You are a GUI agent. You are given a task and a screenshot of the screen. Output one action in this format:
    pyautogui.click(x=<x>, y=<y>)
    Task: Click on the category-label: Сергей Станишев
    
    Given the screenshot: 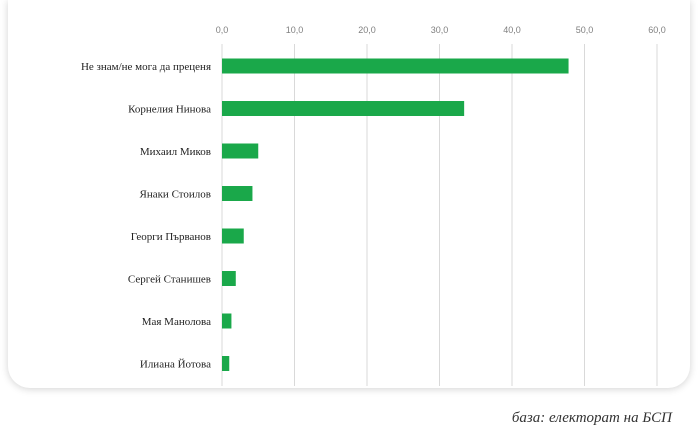 What is the action you would take?
    pyautogui.click(x=169, y=280)
    